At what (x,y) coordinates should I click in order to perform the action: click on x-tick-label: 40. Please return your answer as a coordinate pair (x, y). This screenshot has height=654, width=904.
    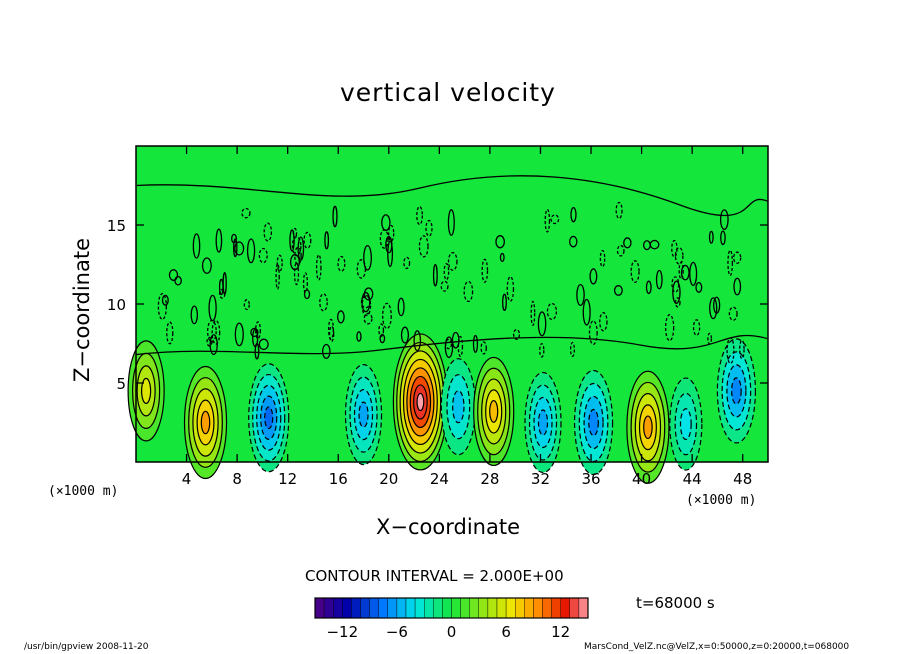
    Looking at the image, I should click on (641, 479).